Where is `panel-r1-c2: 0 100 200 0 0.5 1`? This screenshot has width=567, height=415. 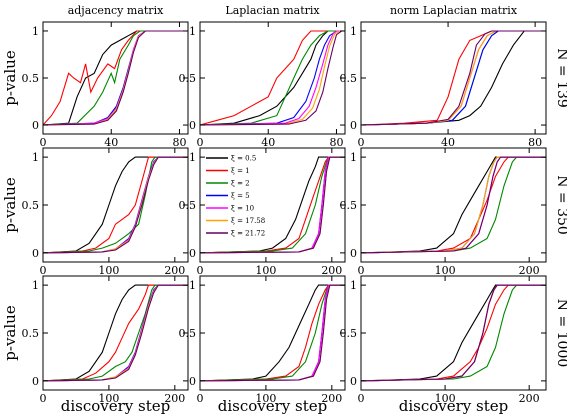 panel-r1-c2: 0 100 200 0 0.5 1 is located at coordinates (443, 212).